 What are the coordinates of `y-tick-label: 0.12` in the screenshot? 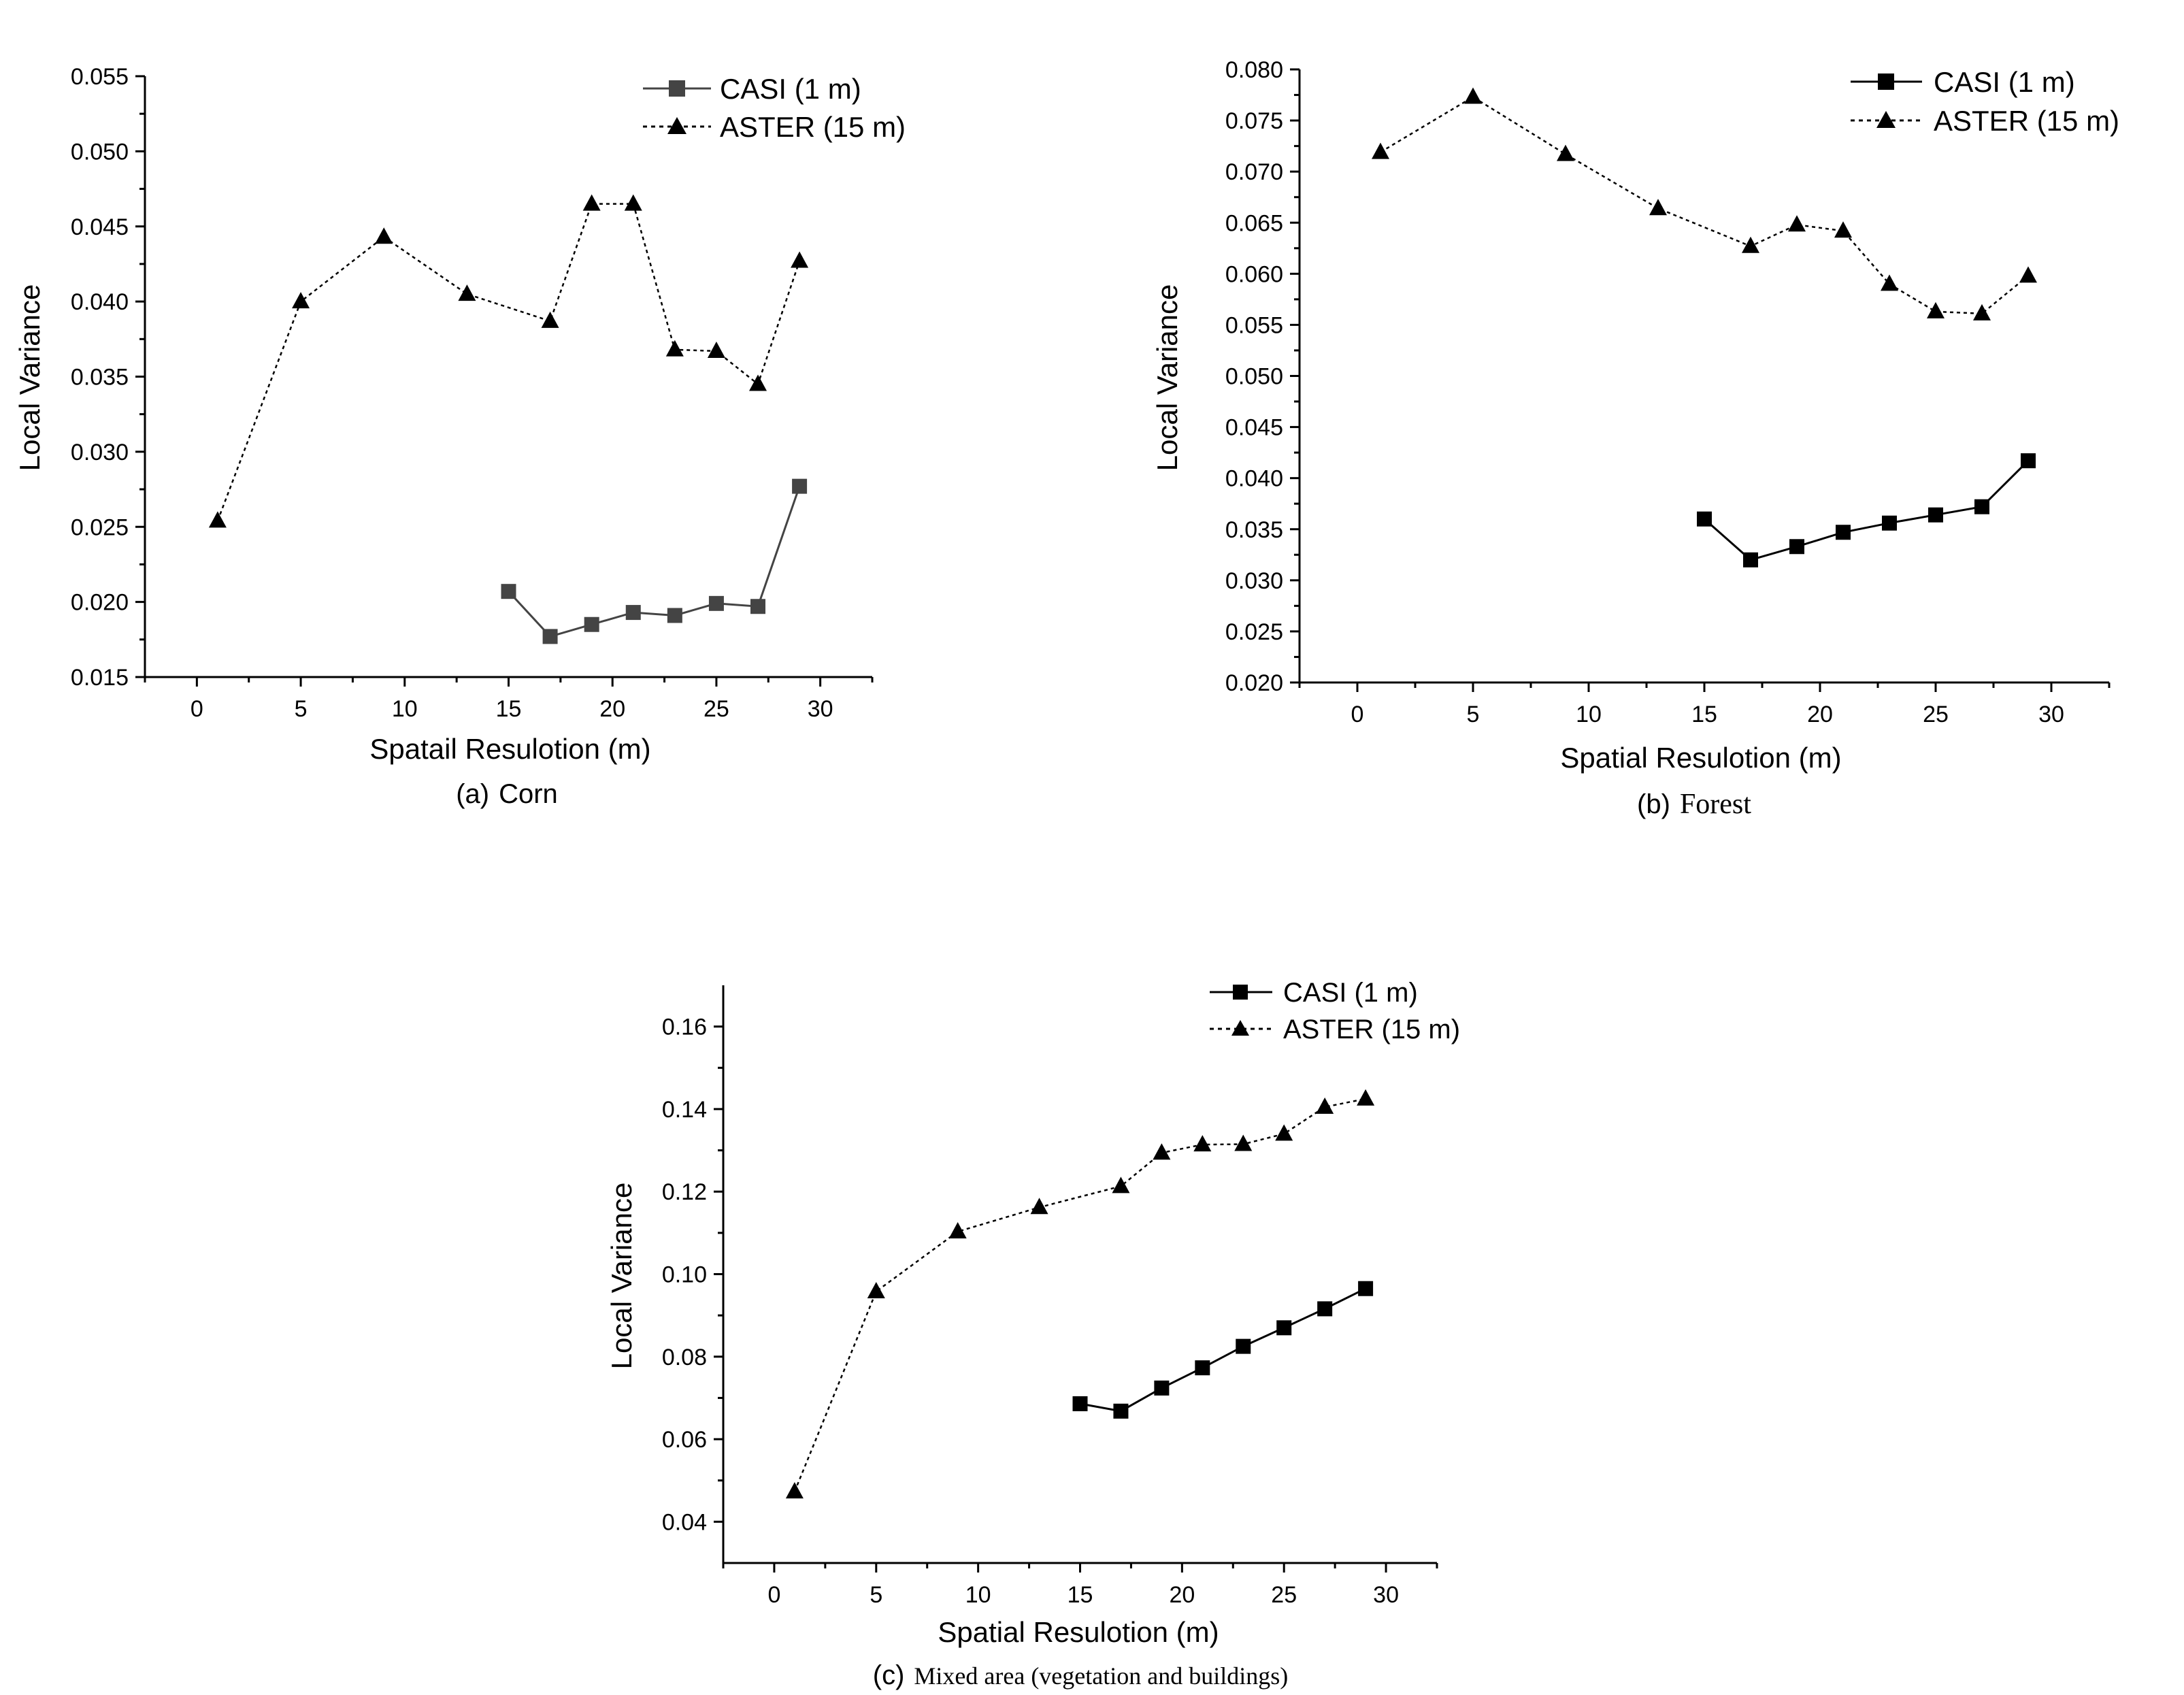 It's located at (685, 1192).